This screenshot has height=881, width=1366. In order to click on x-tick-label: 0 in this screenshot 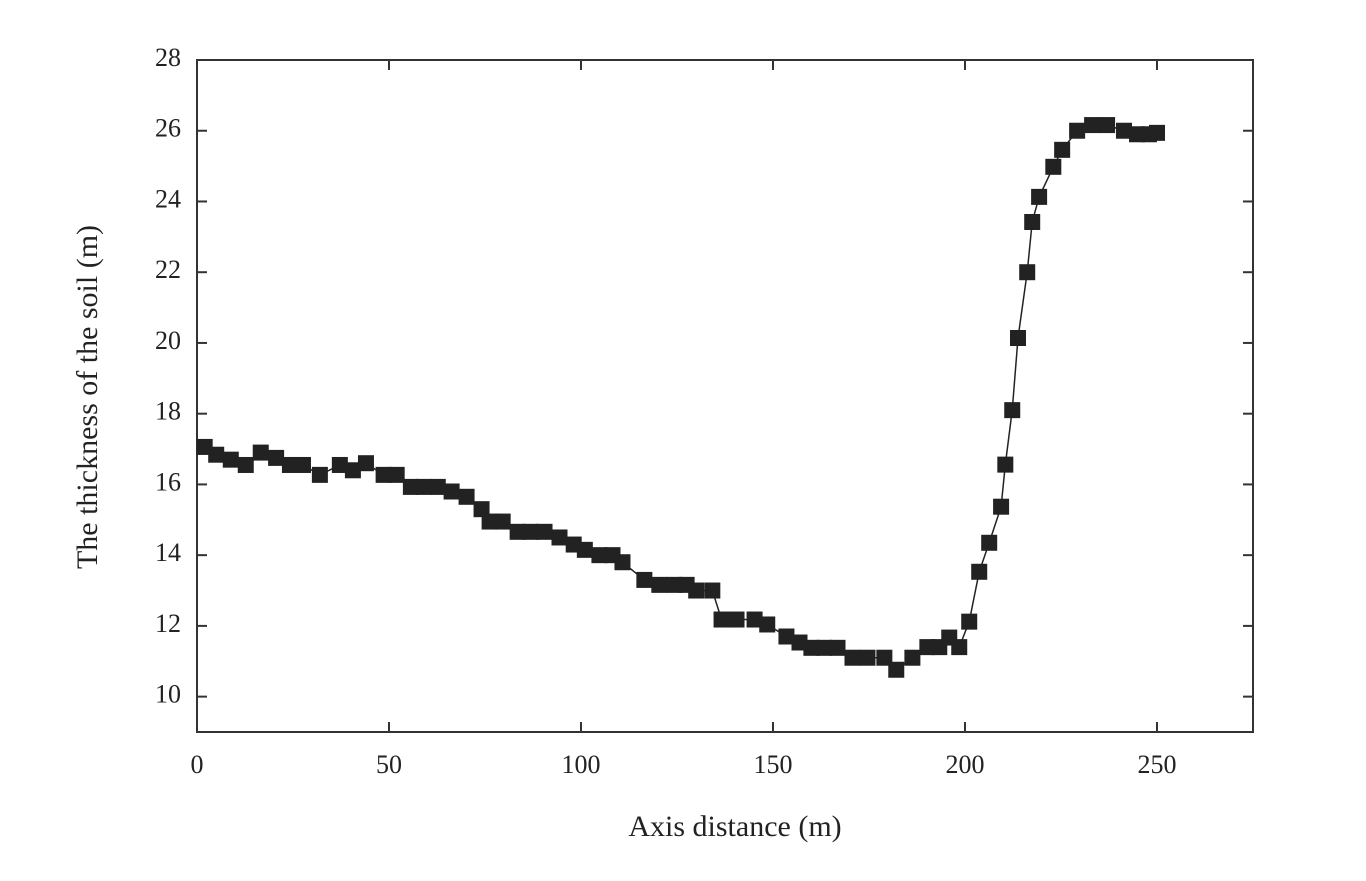, I will do `click(197, 764)`.